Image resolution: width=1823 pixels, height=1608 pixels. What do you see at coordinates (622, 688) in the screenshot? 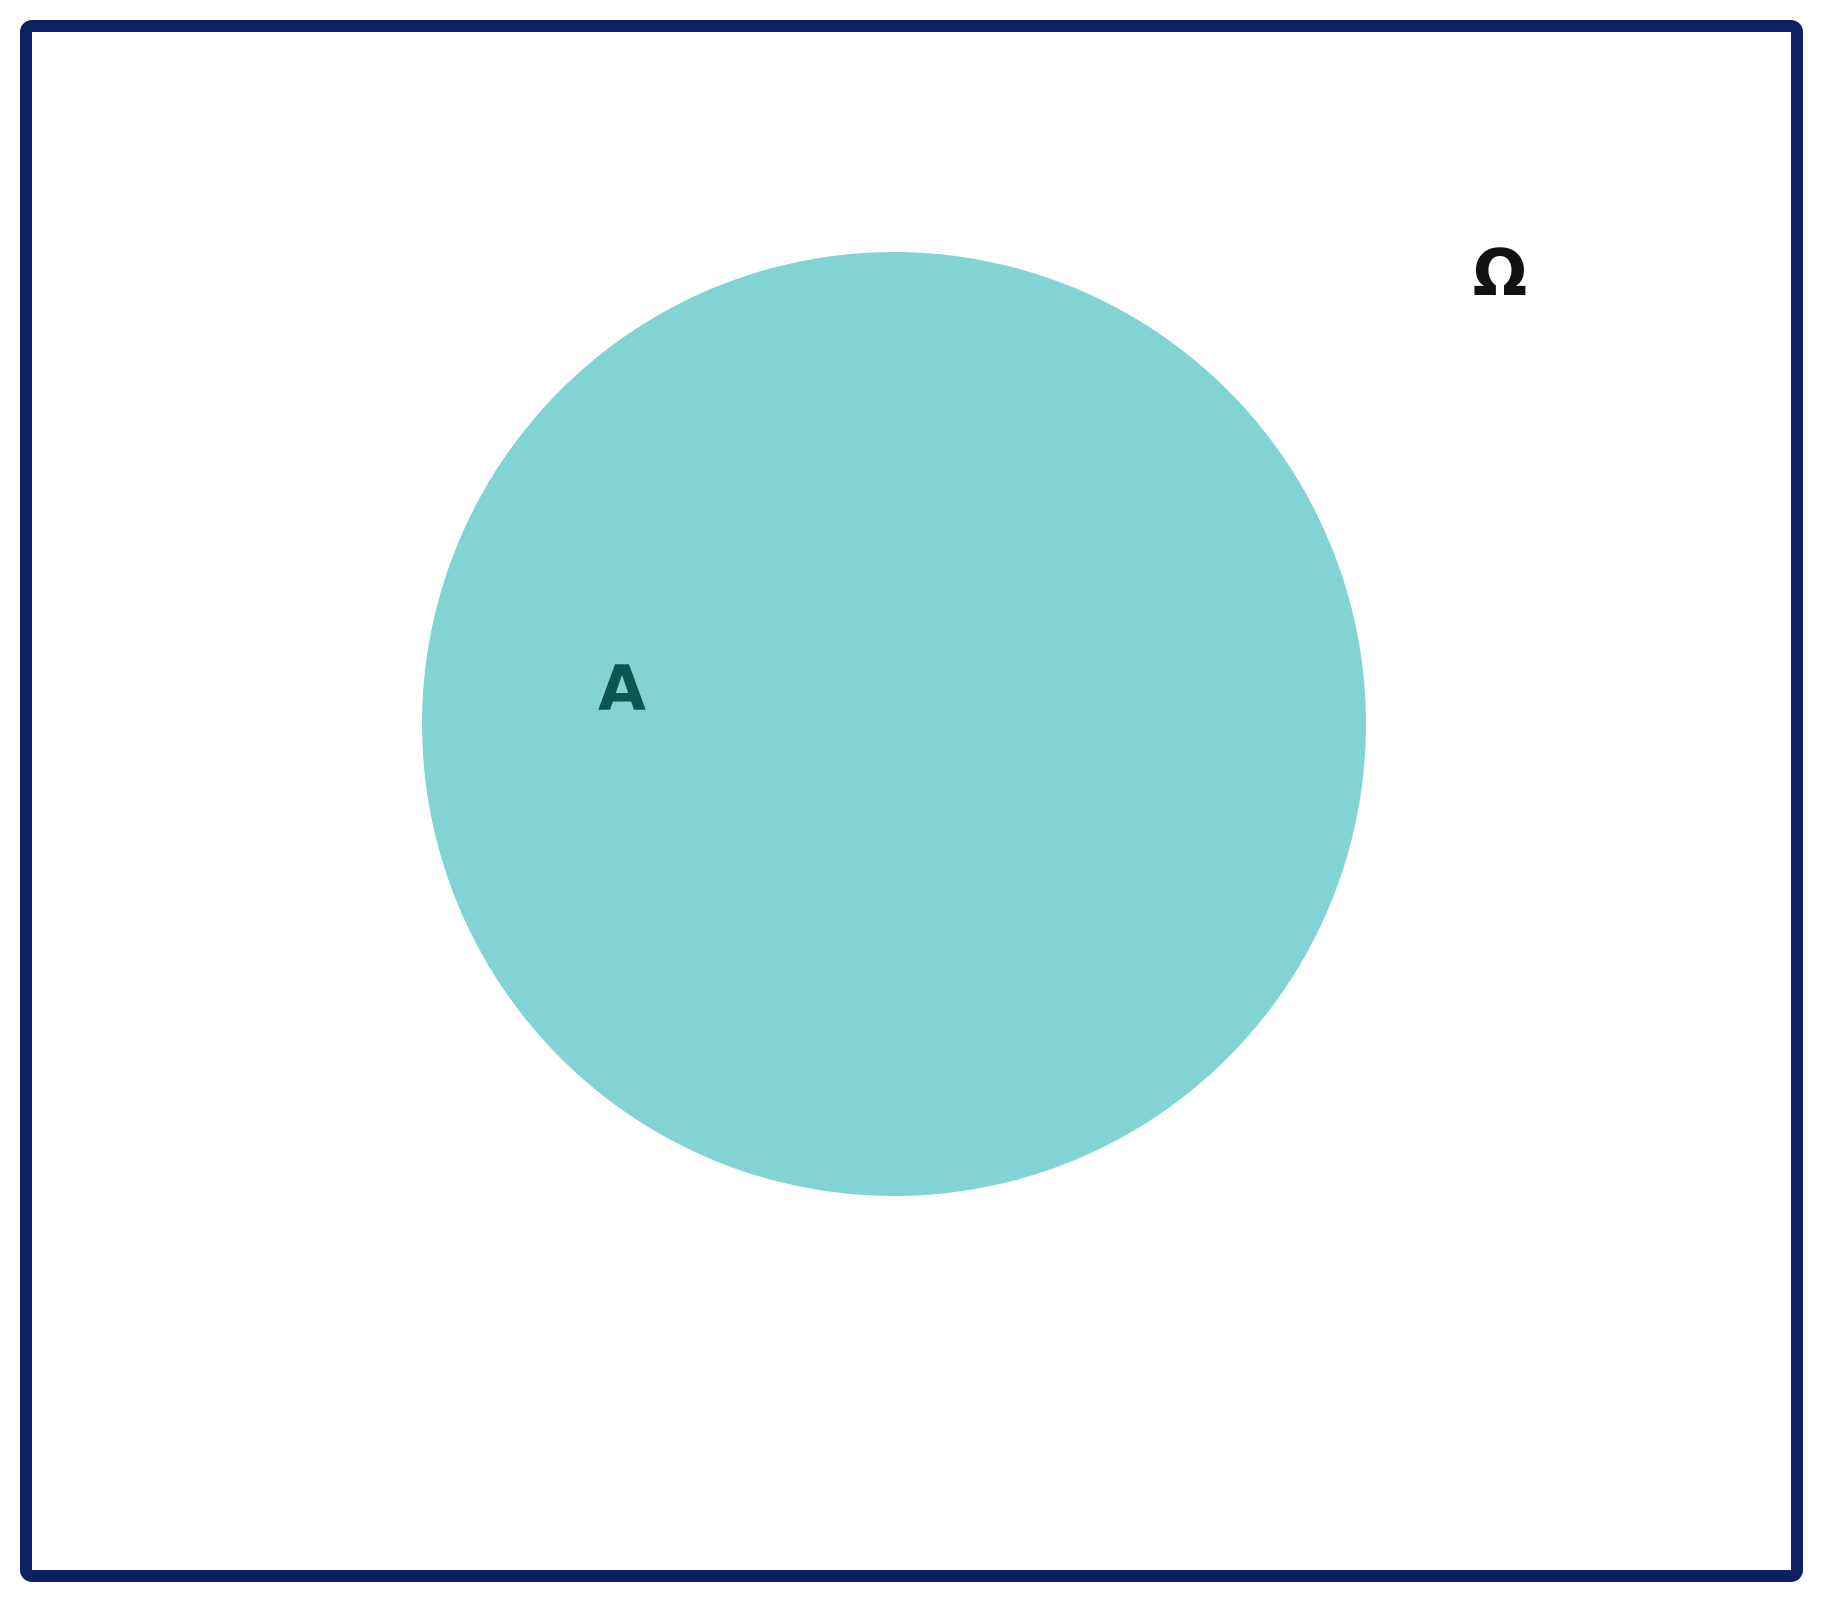
I see `set-a-label: A` at bounding box center [622, 688].